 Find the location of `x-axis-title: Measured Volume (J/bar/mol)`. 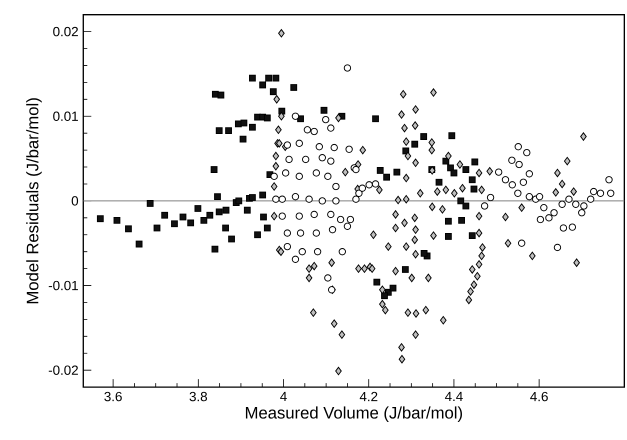

x-axis-title: Measured Volume (J/bar/mol) is located at coordinates (354, 414).